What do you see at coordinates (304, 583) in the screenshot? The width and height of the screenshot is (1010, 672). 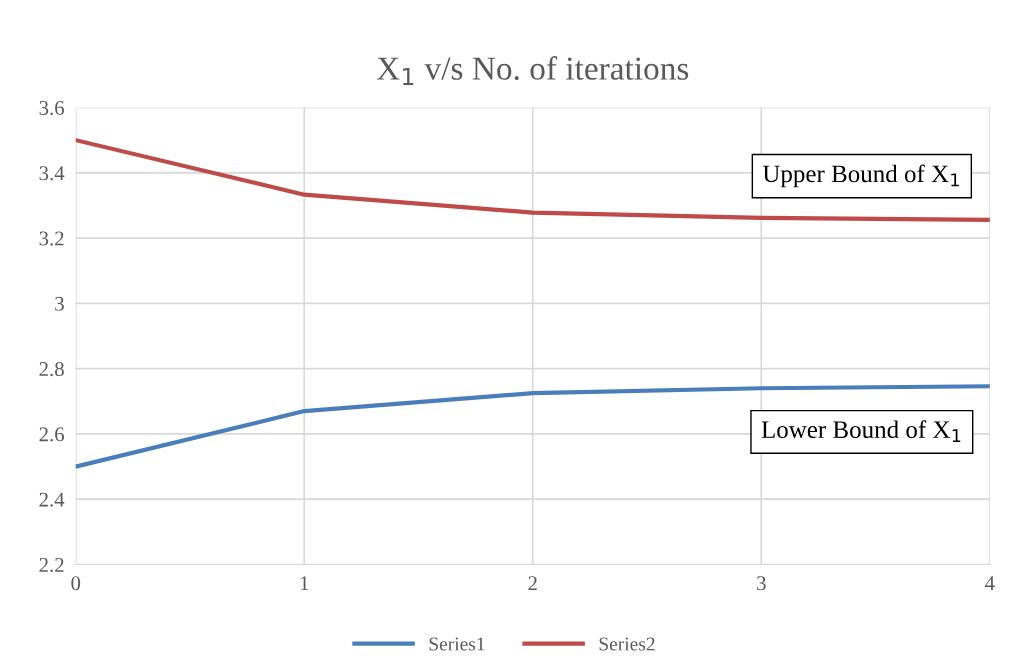 I see `x-tick-label: 1` at bounding box center [304, 583].